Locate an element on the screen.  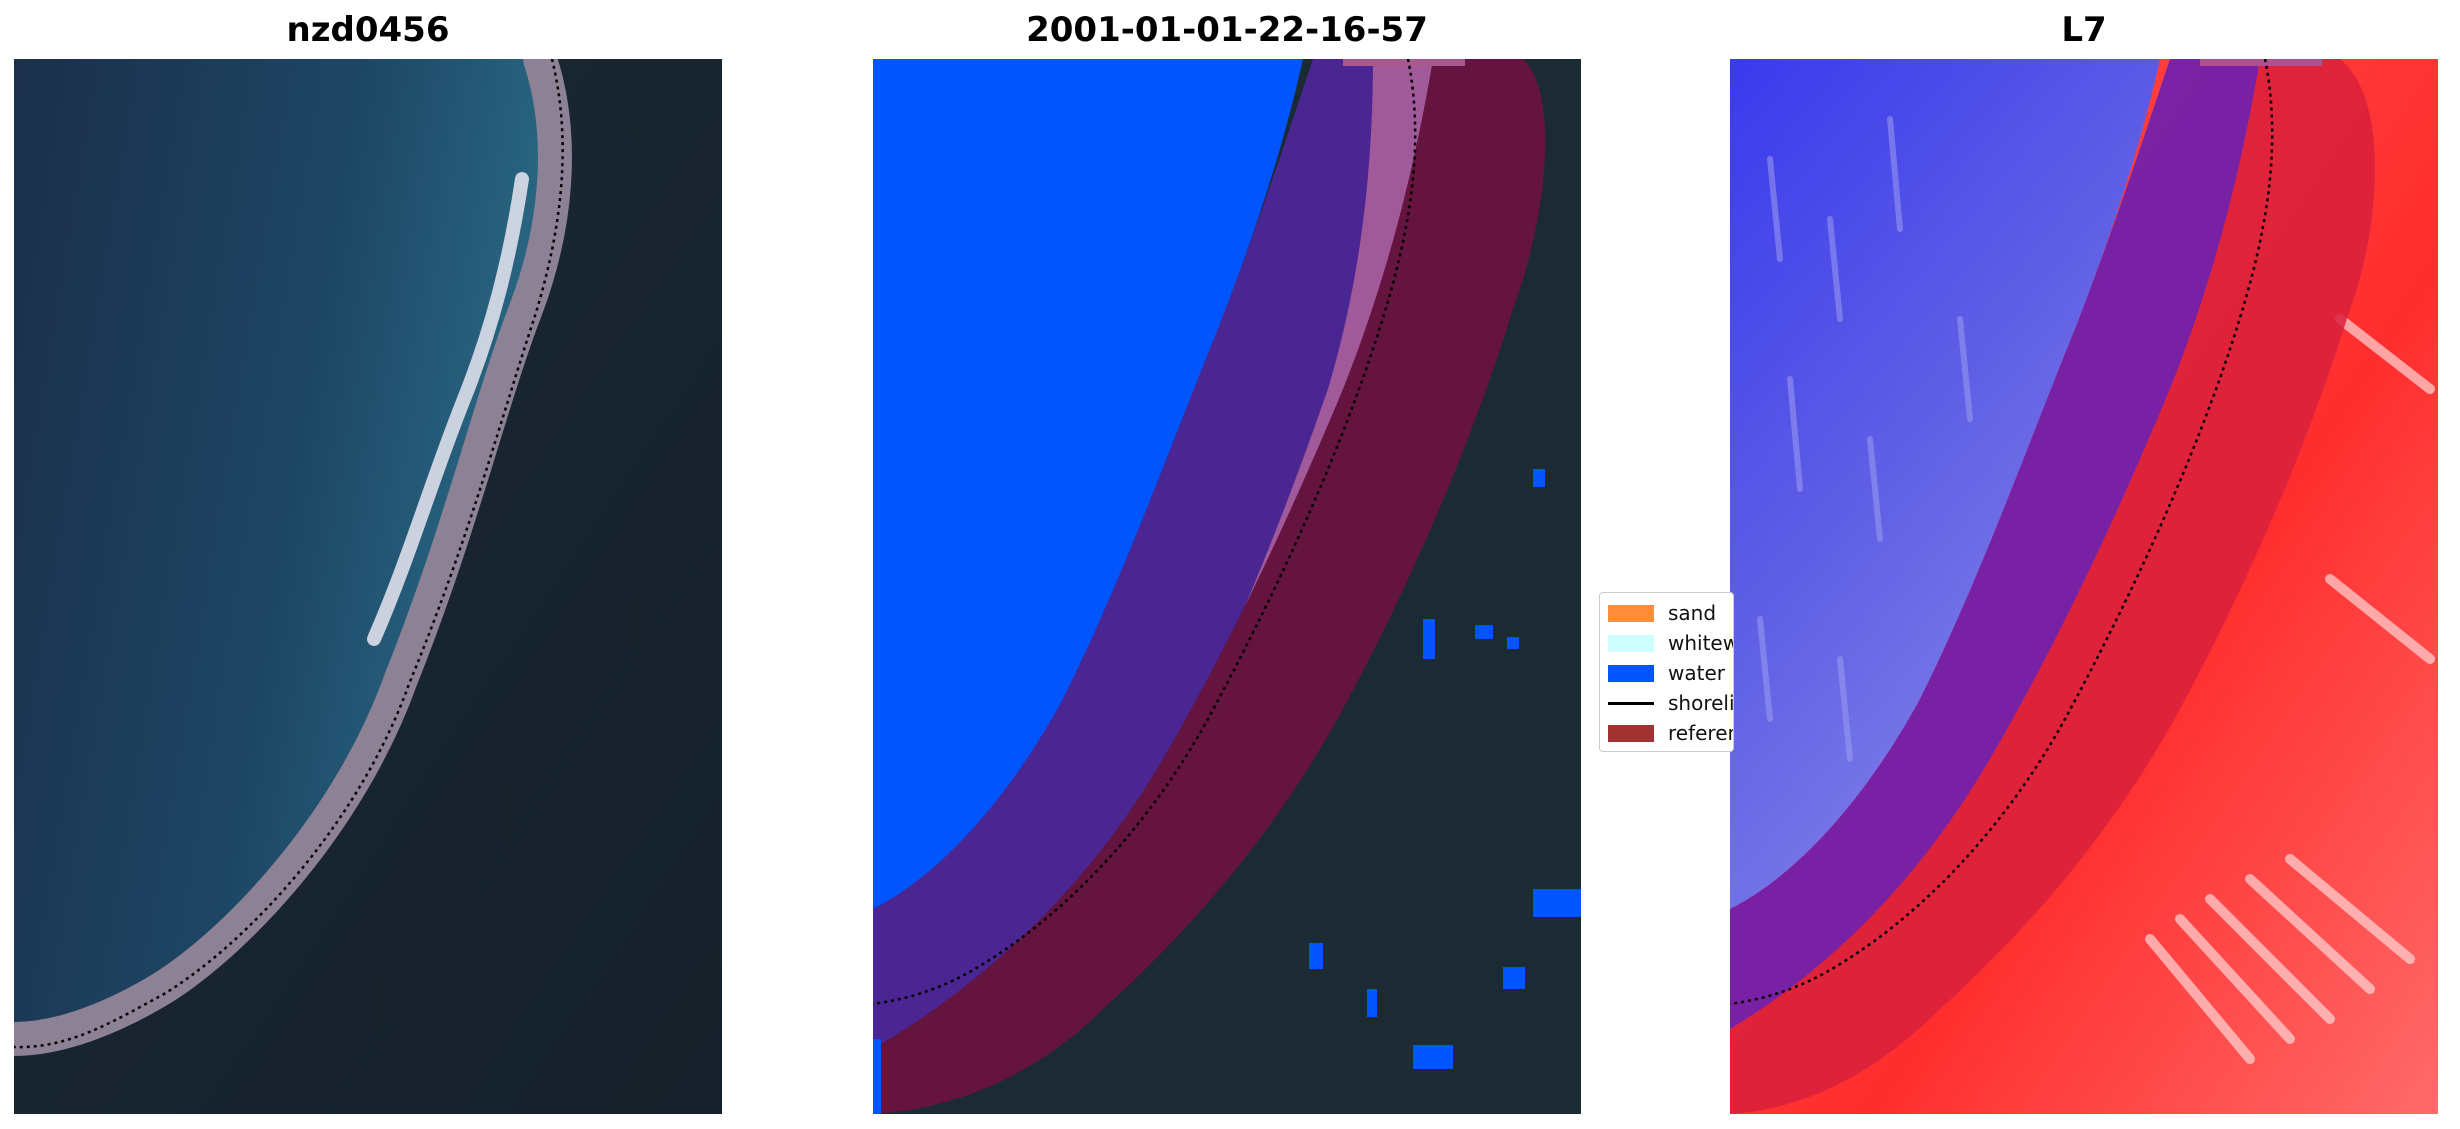
sand-class-strip is located at coordinates (1243, 494).